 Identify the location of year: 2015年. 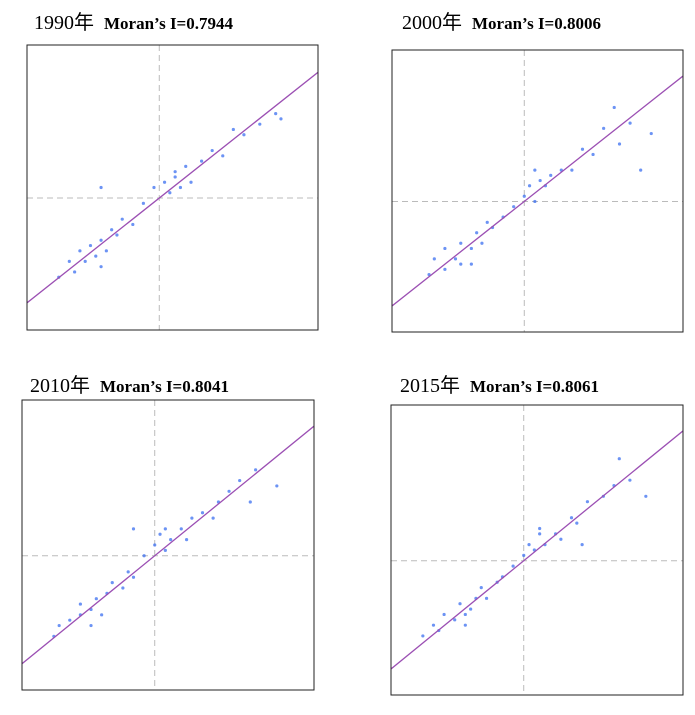
(430, 385).